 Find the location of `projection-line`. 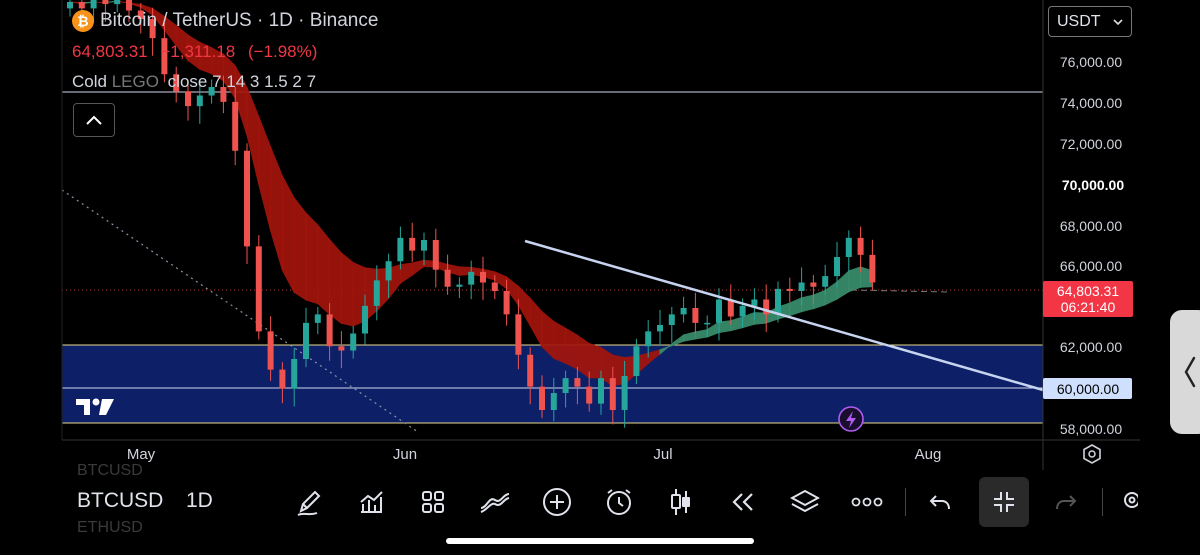

projection-line is located at coordinates (900, 291).